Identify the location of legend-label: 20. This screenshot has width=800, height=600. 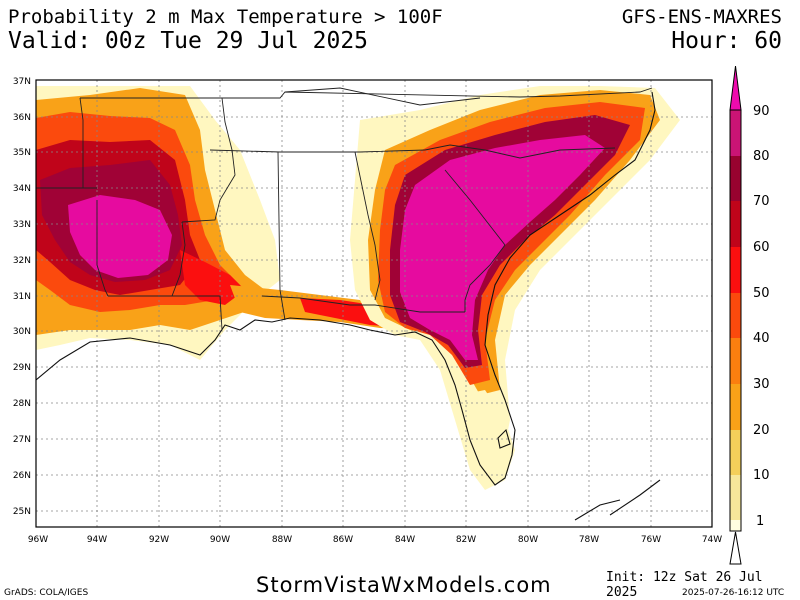
(761, 430).